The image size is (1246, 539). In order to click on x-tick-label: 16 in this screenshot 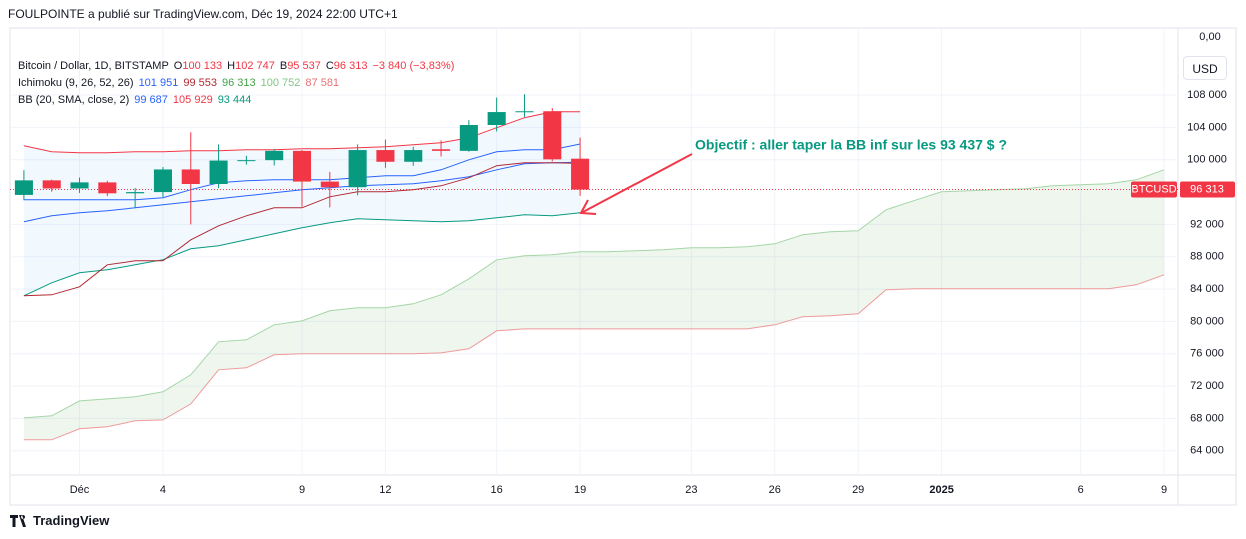, I will do `click(497, 490)`.